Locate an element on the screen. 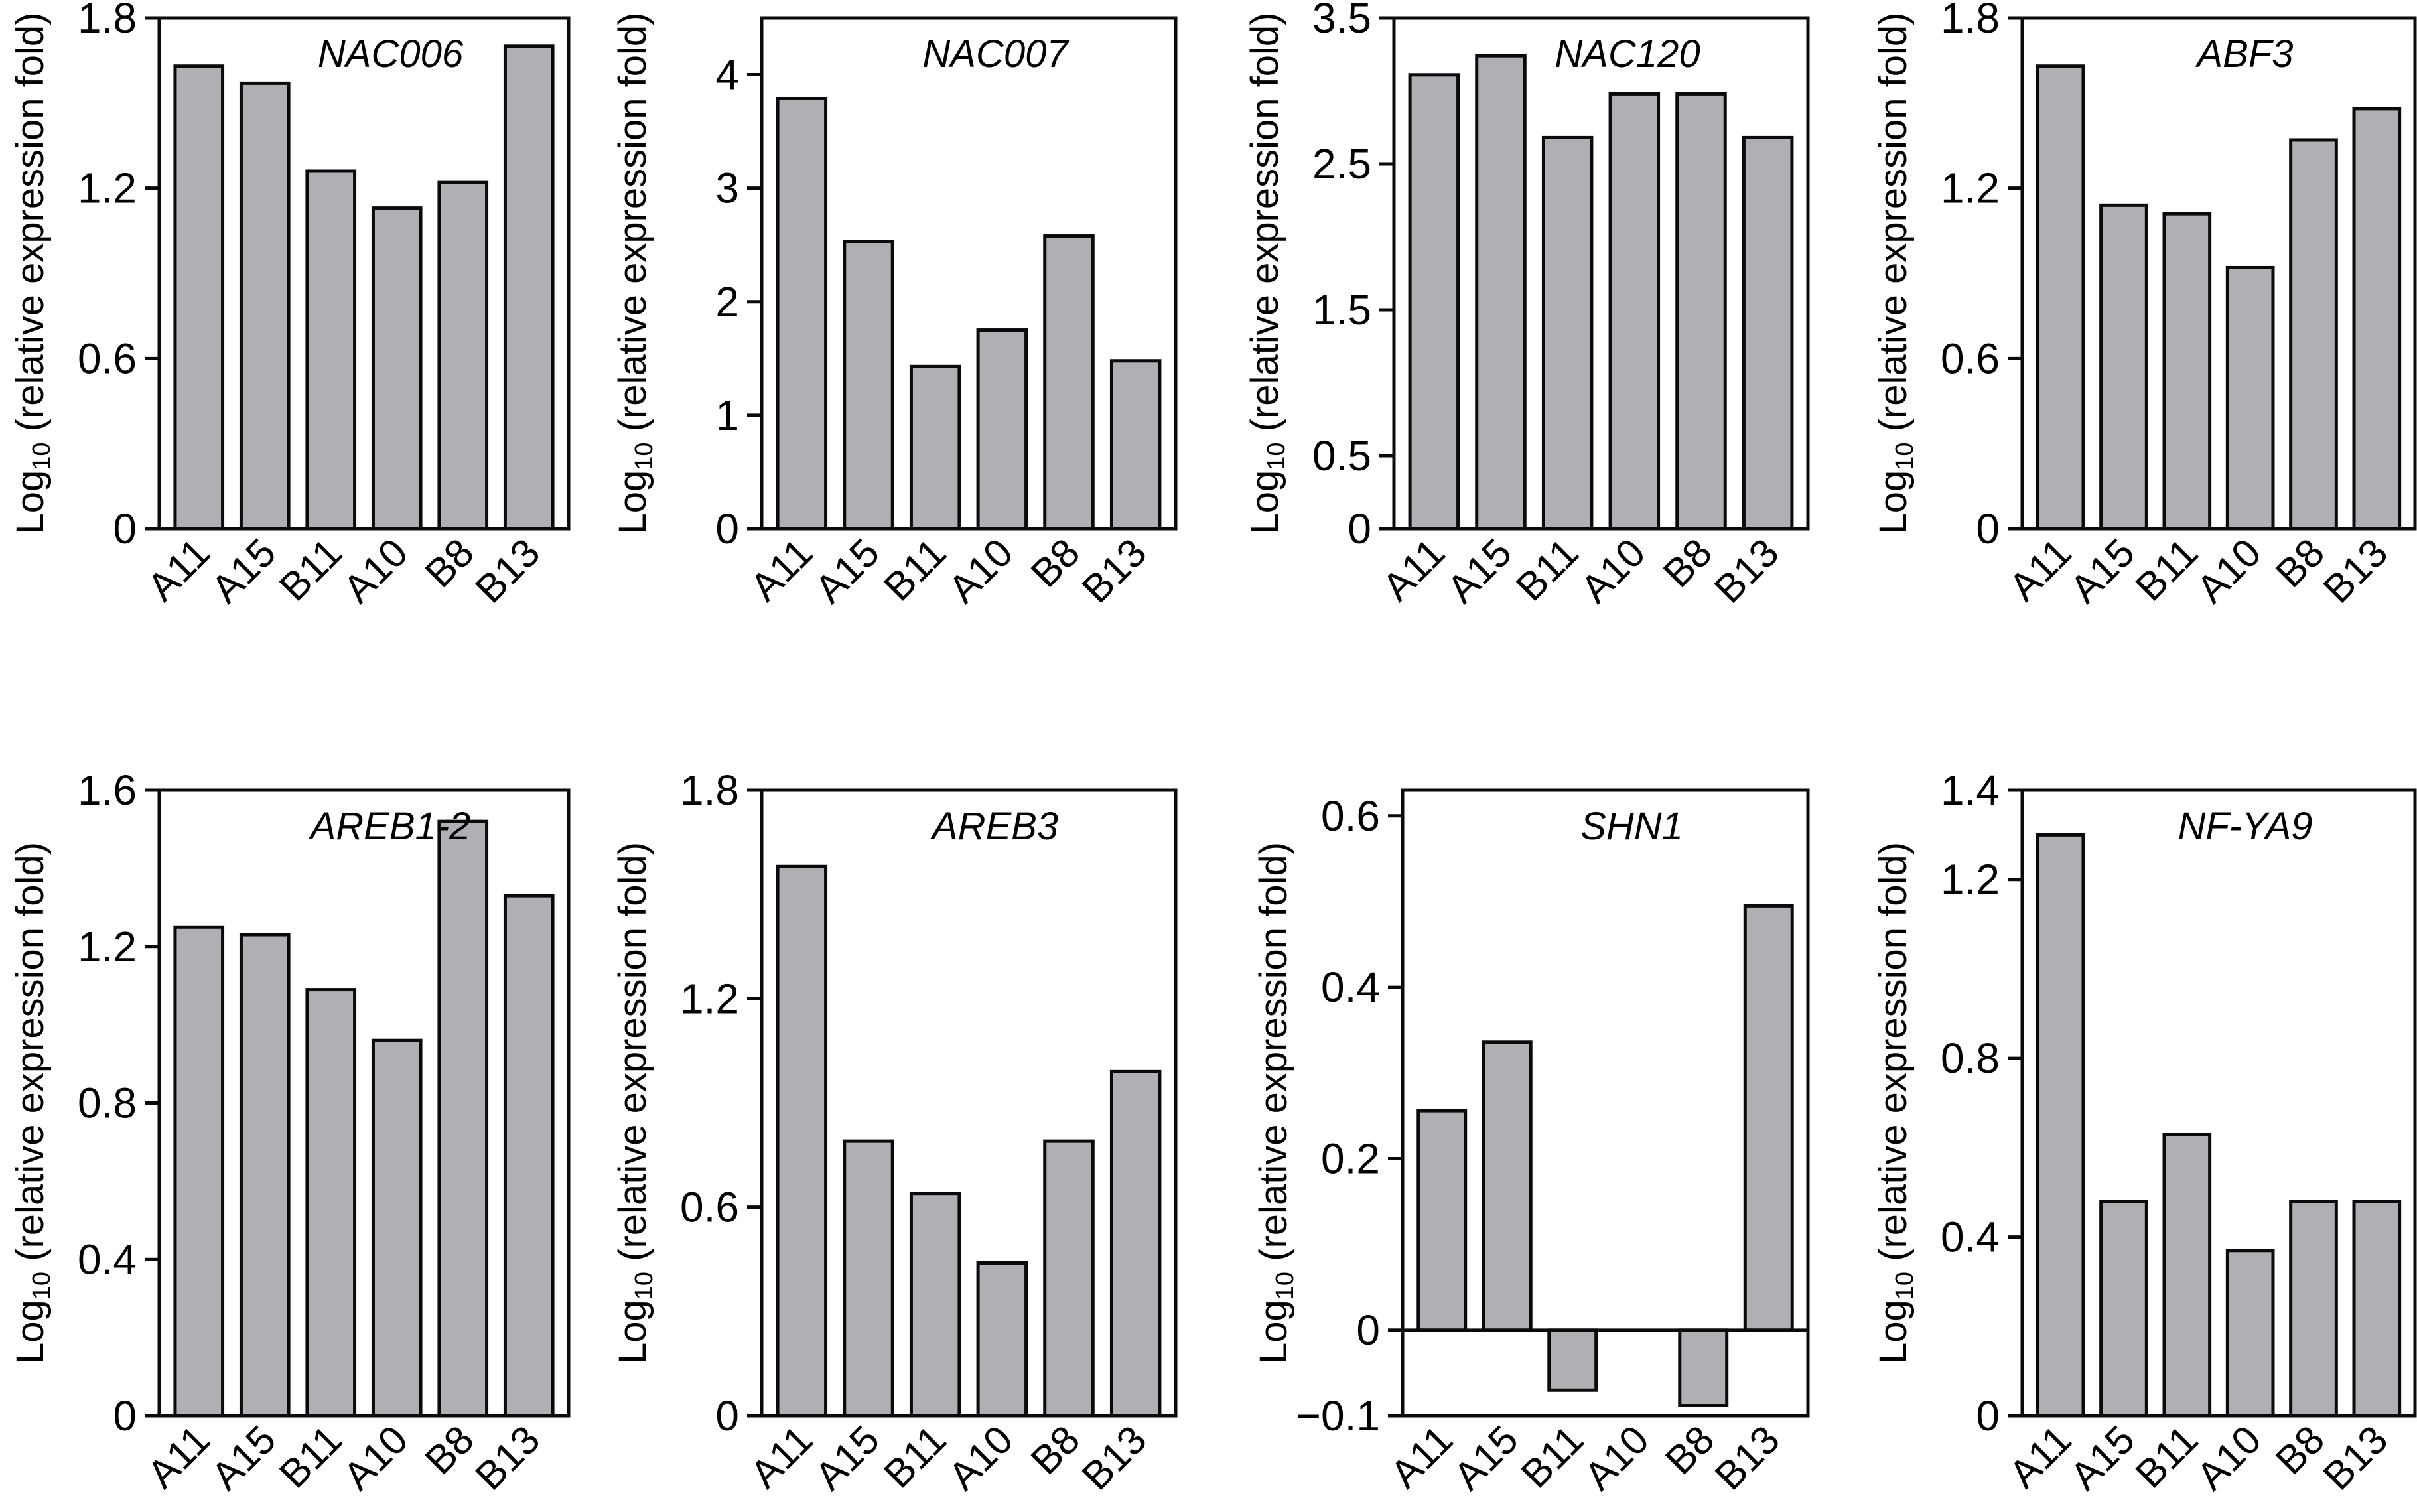  y-tick-label: 1 is located at coordinates (727, 415).